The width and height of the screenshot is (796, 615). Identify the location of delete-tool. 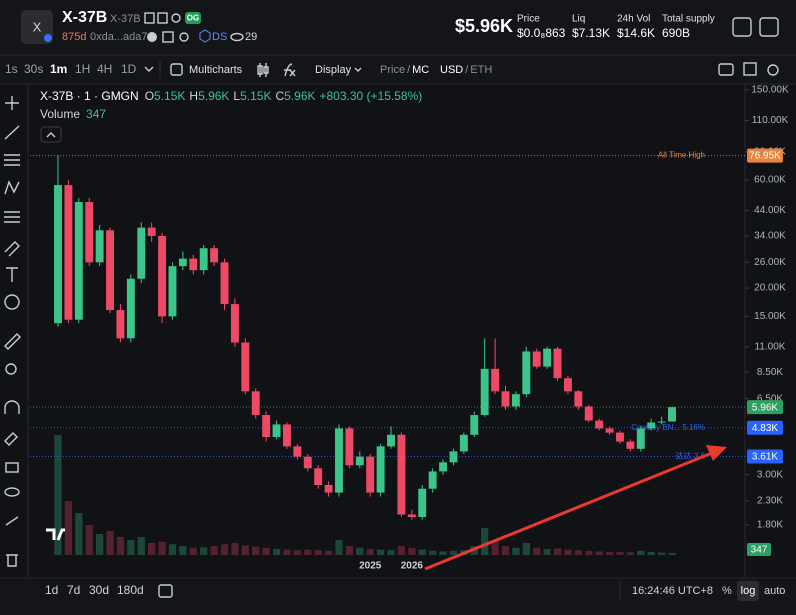
(12, 560).